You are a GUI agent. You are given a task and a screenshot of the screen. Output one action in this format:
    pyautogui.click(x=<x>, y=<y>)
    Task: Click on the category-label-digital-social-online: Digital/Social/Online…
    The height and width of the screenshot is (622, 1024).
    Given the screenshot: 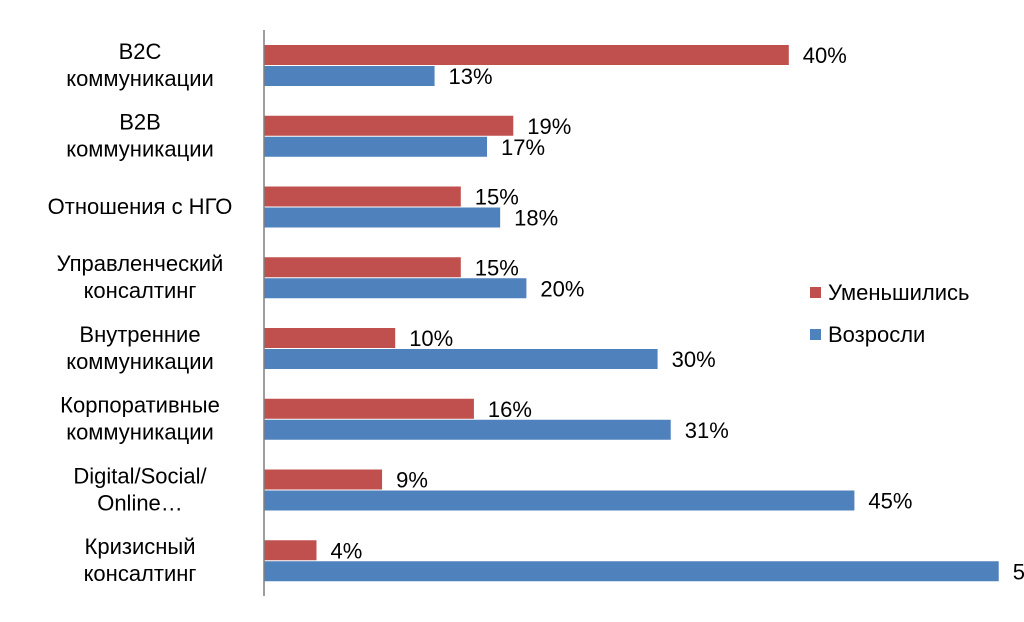 What is the action you would take?
    pyautogui.click(x=140, y=489)
    